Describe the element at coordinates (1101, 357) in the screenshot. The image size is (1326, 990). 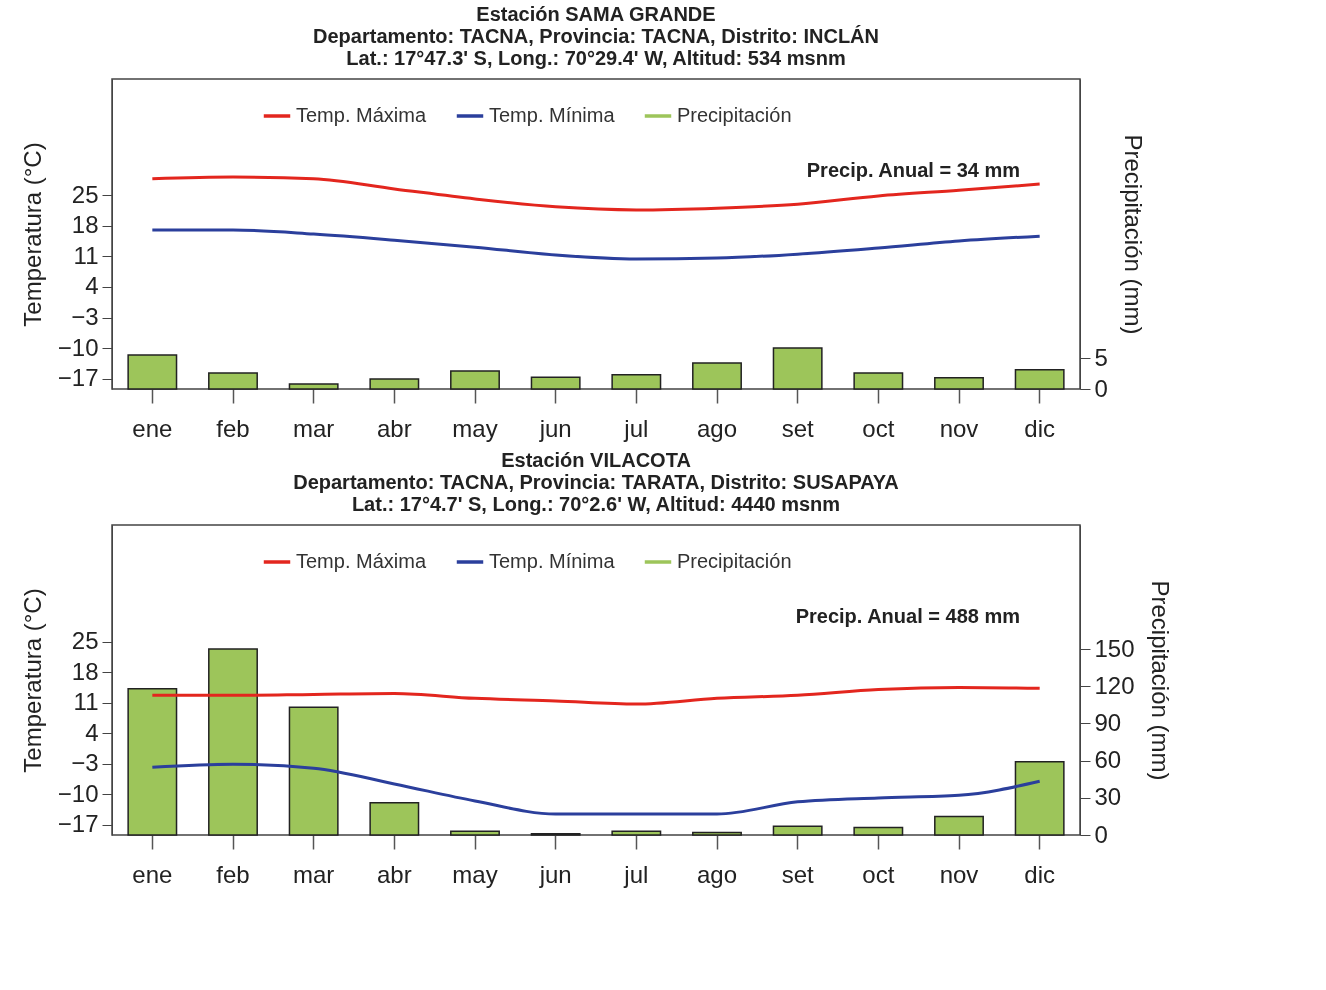
I see `y2-tick-label: 5` at that location.